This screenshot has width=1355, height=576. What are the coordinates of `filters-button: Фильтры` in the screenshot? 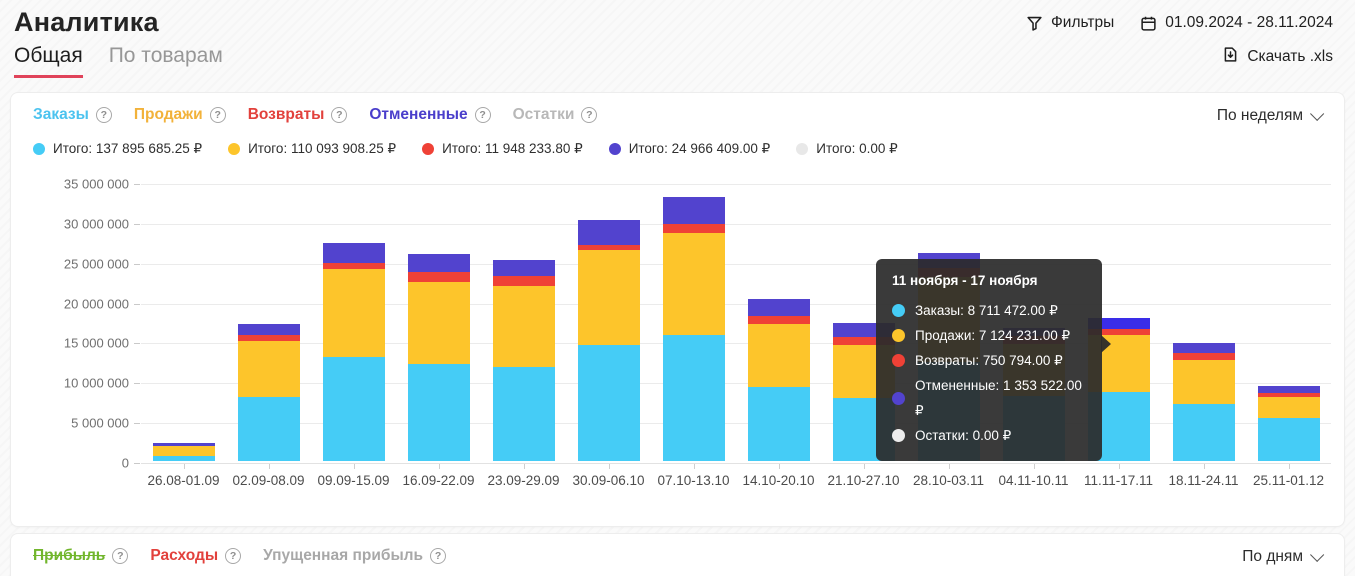 It's located at (1070, 23).